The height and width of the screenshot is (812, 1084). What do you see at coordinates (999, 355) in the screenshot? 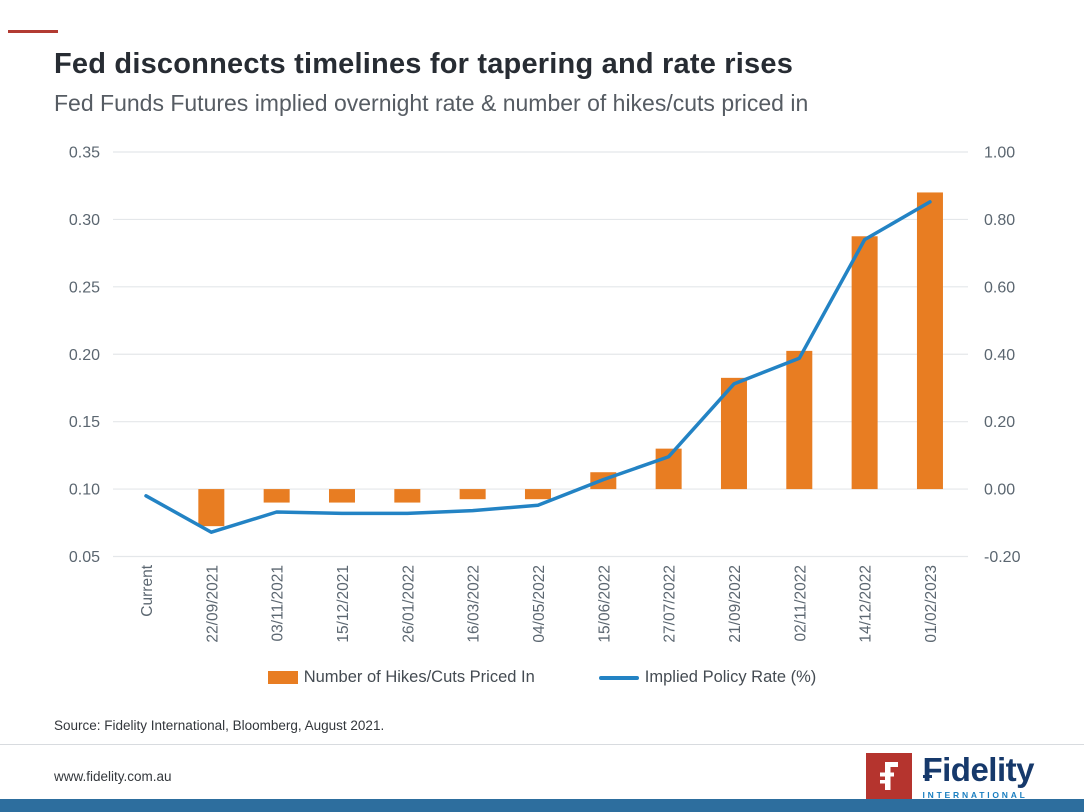
I see `right-axis-tick-label: 0.40` at bounding box center [999, 355].